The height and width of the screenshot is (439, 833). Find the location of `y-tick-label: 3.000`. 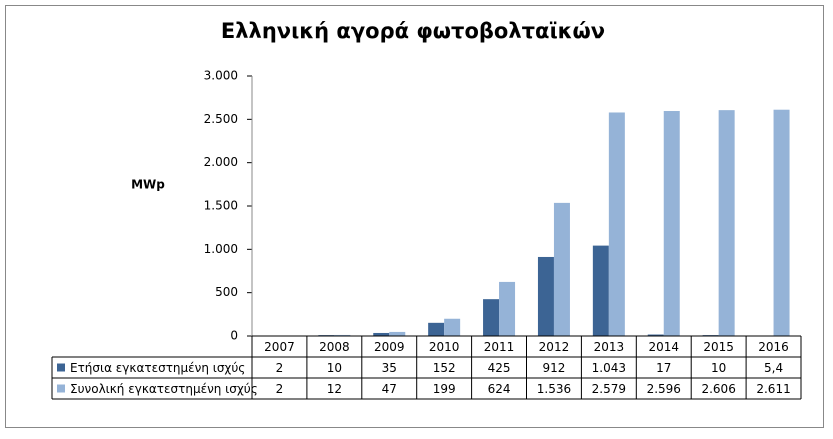

y-tick-label: 3.000 is located at coordinates (221, 76).